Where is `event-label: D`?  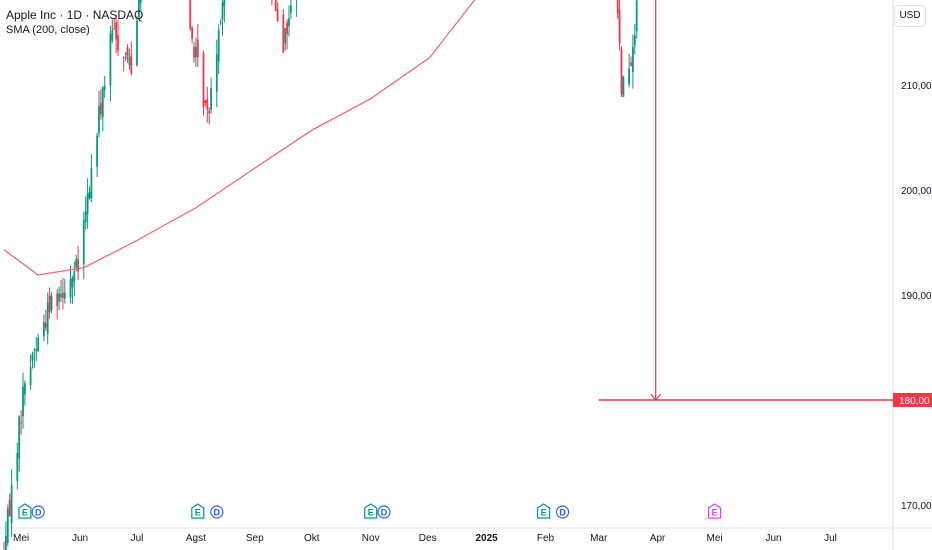 event-label: D is located at coordinates (38, 513).